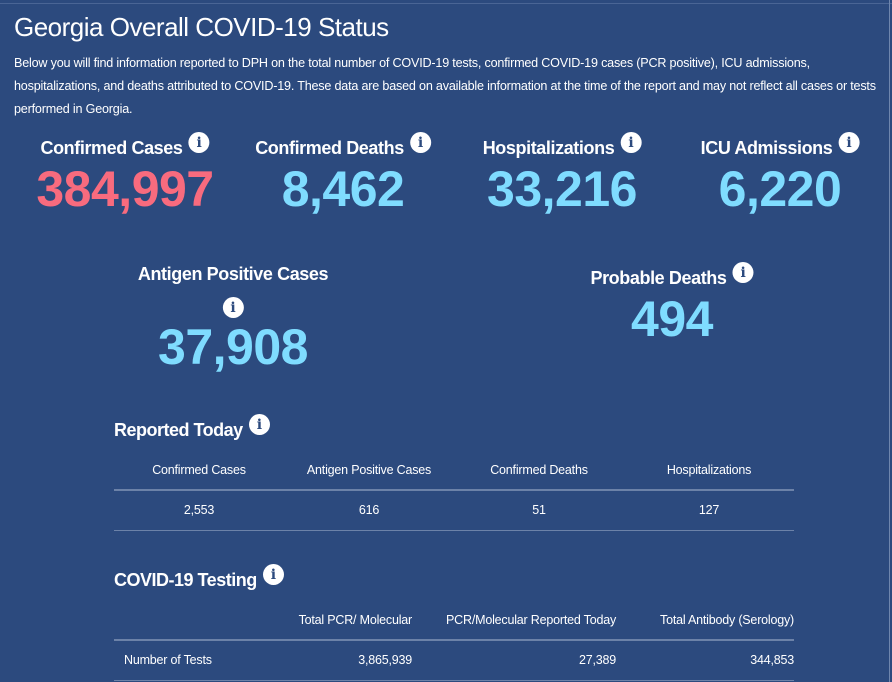  I want to click on table-row: 2,553 616 51 127, so click(454, 510).